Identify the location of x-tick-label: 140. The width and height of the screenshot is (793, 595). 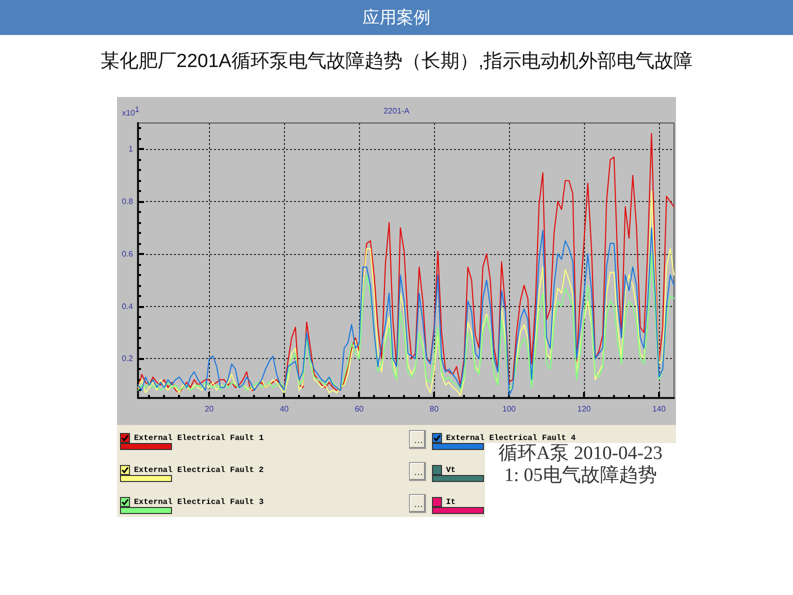
(659, 409).